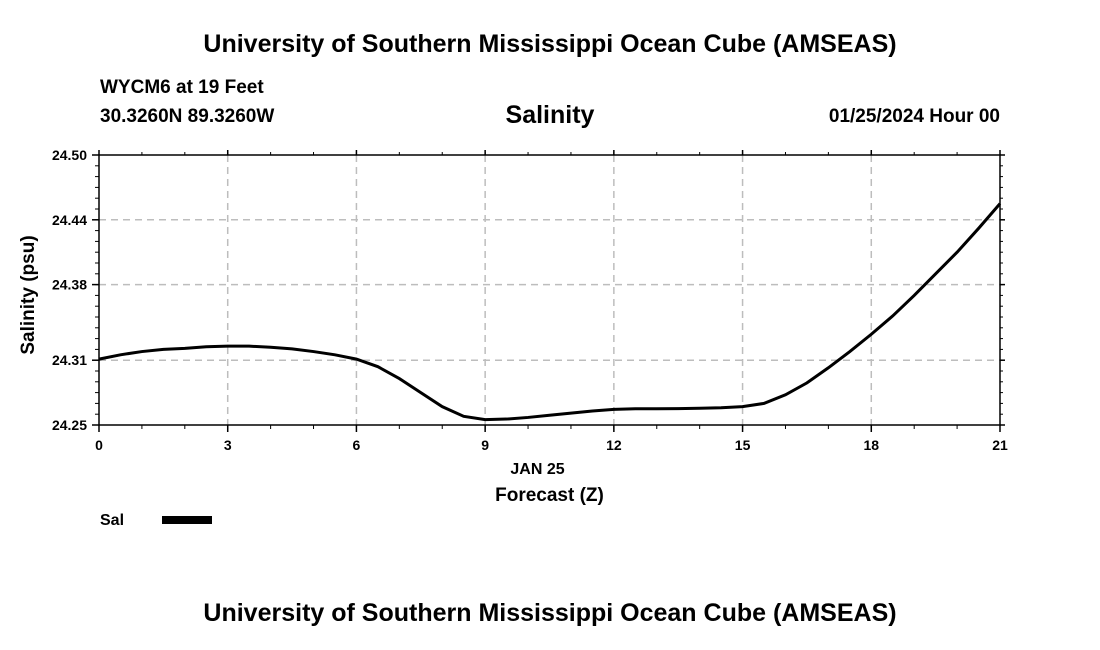 The width and height of the screenshot is (1100, 650). What do you see at coordinates (187, 520) in the screenshot?
I see `legend-swatch-sal` at bounding box center [187, 520].